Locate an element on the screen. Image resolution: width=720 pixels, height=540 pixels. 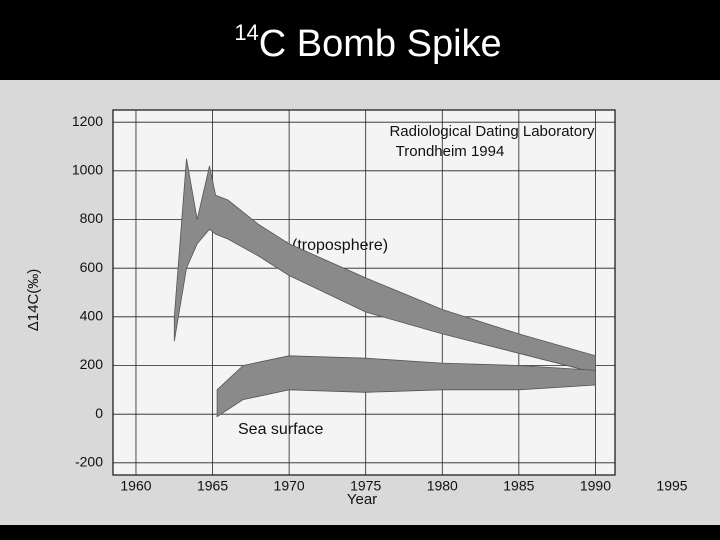
annotation: Sea surface is located at coordinates (280, 429).